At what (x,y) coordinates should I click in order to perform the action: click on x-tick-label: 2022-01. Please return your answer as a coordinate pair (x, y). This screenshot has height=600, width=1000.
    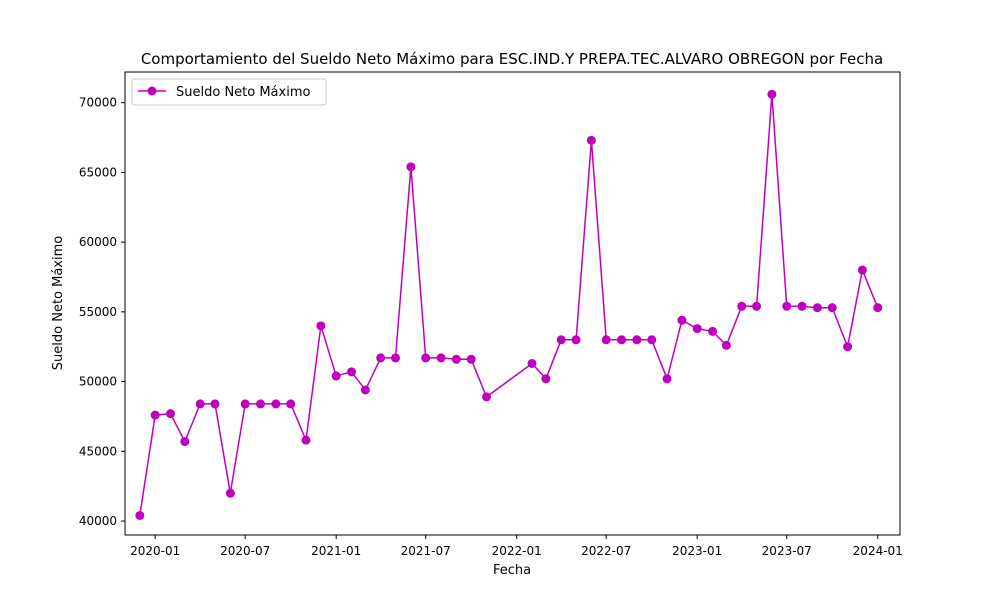
    Looking at the image, I should click on (517, 551).